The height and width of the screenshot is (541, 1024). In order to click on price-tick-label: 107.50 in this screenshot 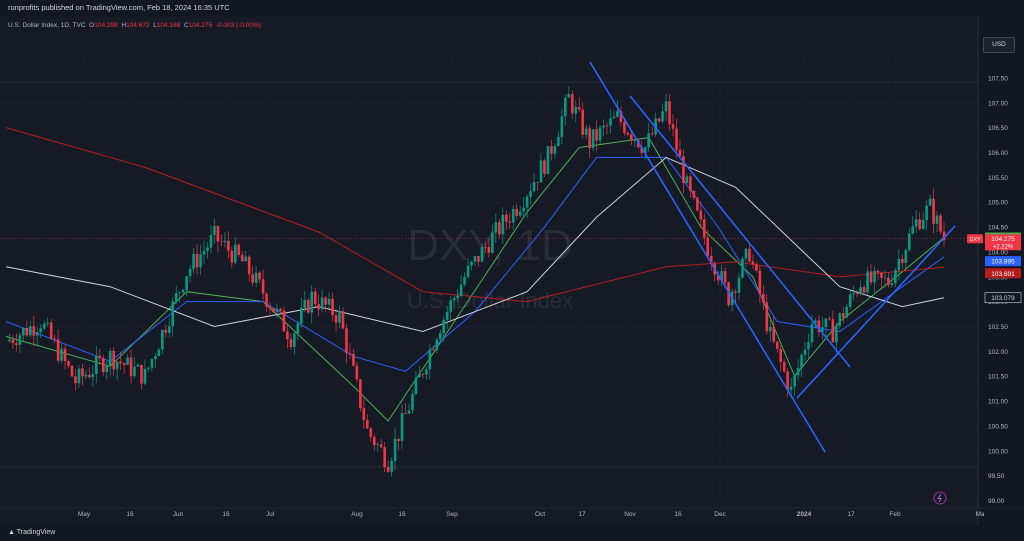, I will do `click(998, 78)`.